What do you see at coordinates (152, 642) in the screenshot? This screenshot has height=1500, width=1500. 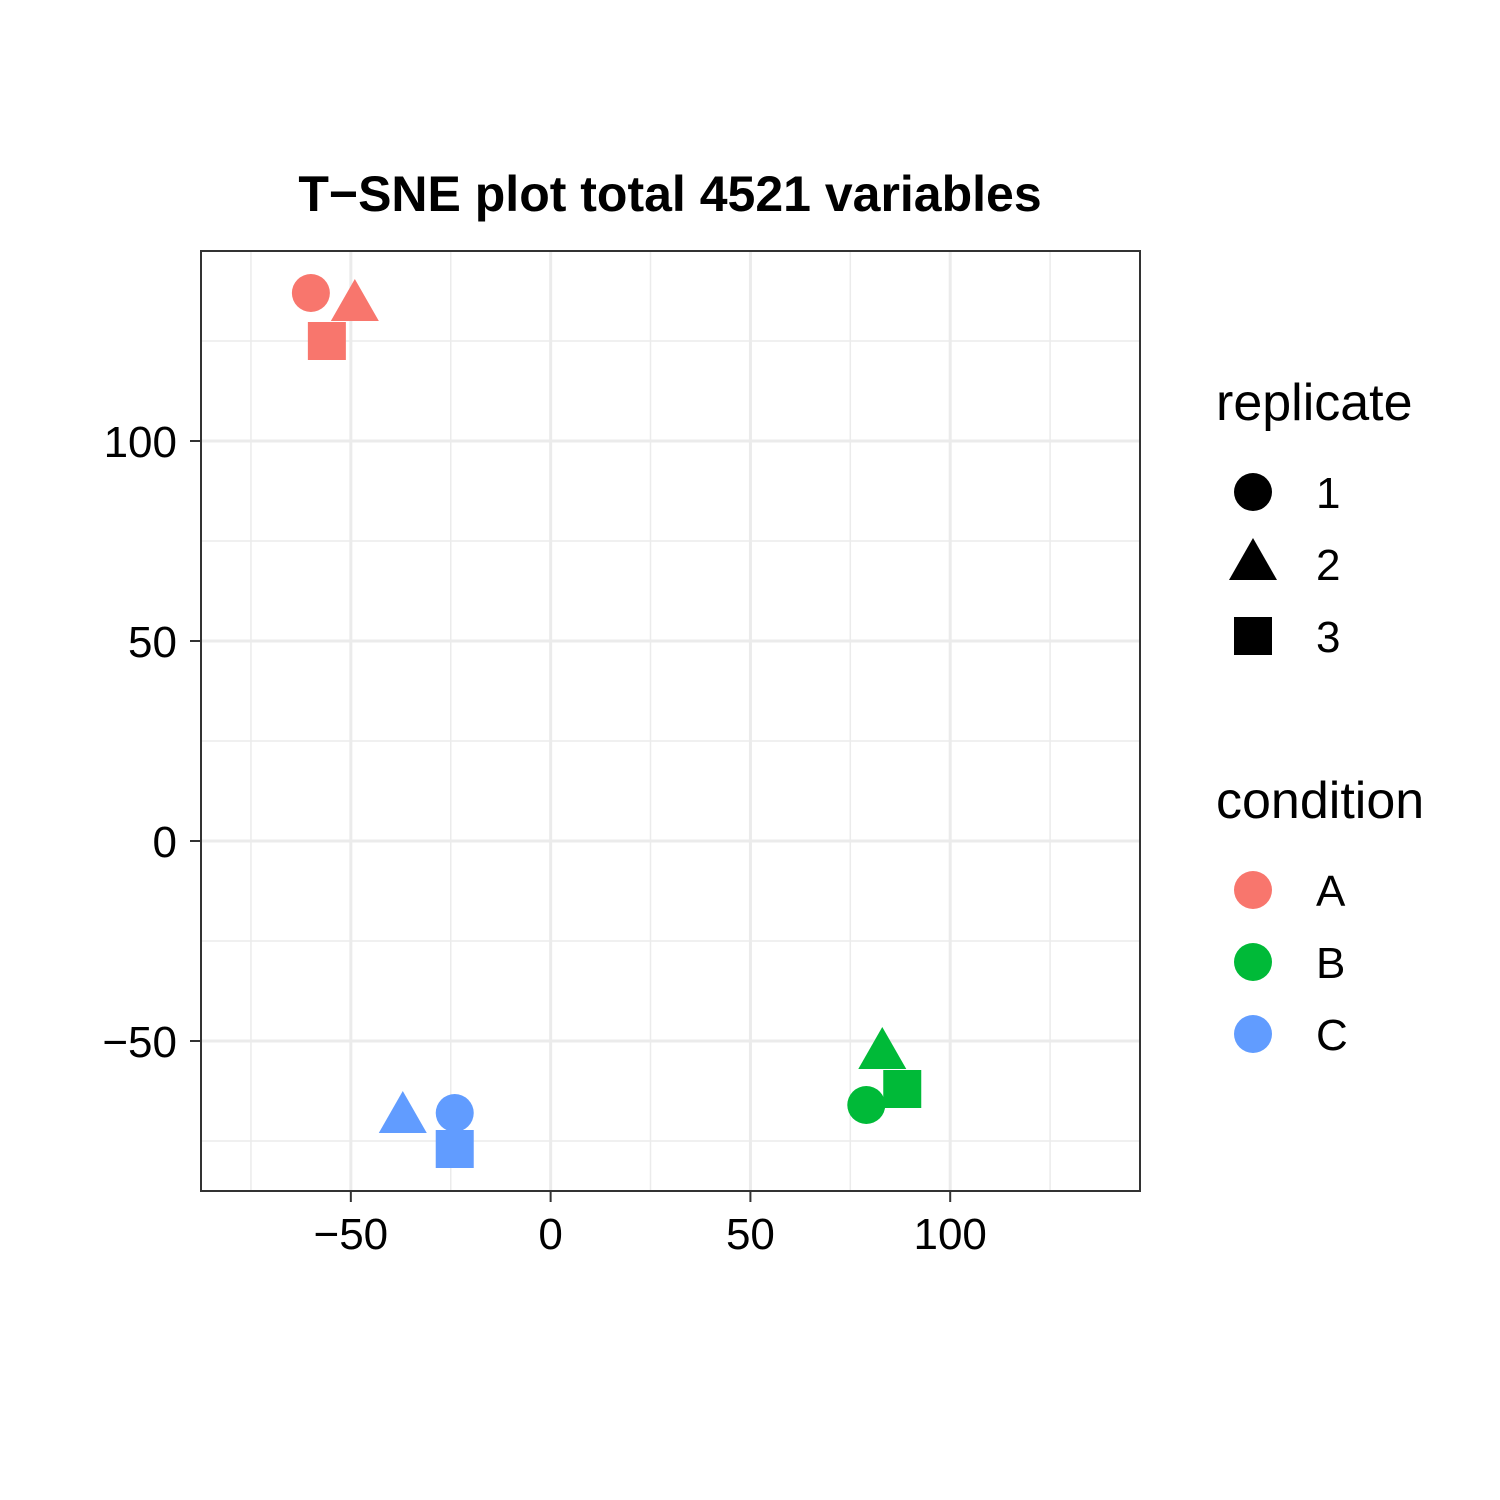 I see `y-tick-label: 50` at bounding box center [152, 642].